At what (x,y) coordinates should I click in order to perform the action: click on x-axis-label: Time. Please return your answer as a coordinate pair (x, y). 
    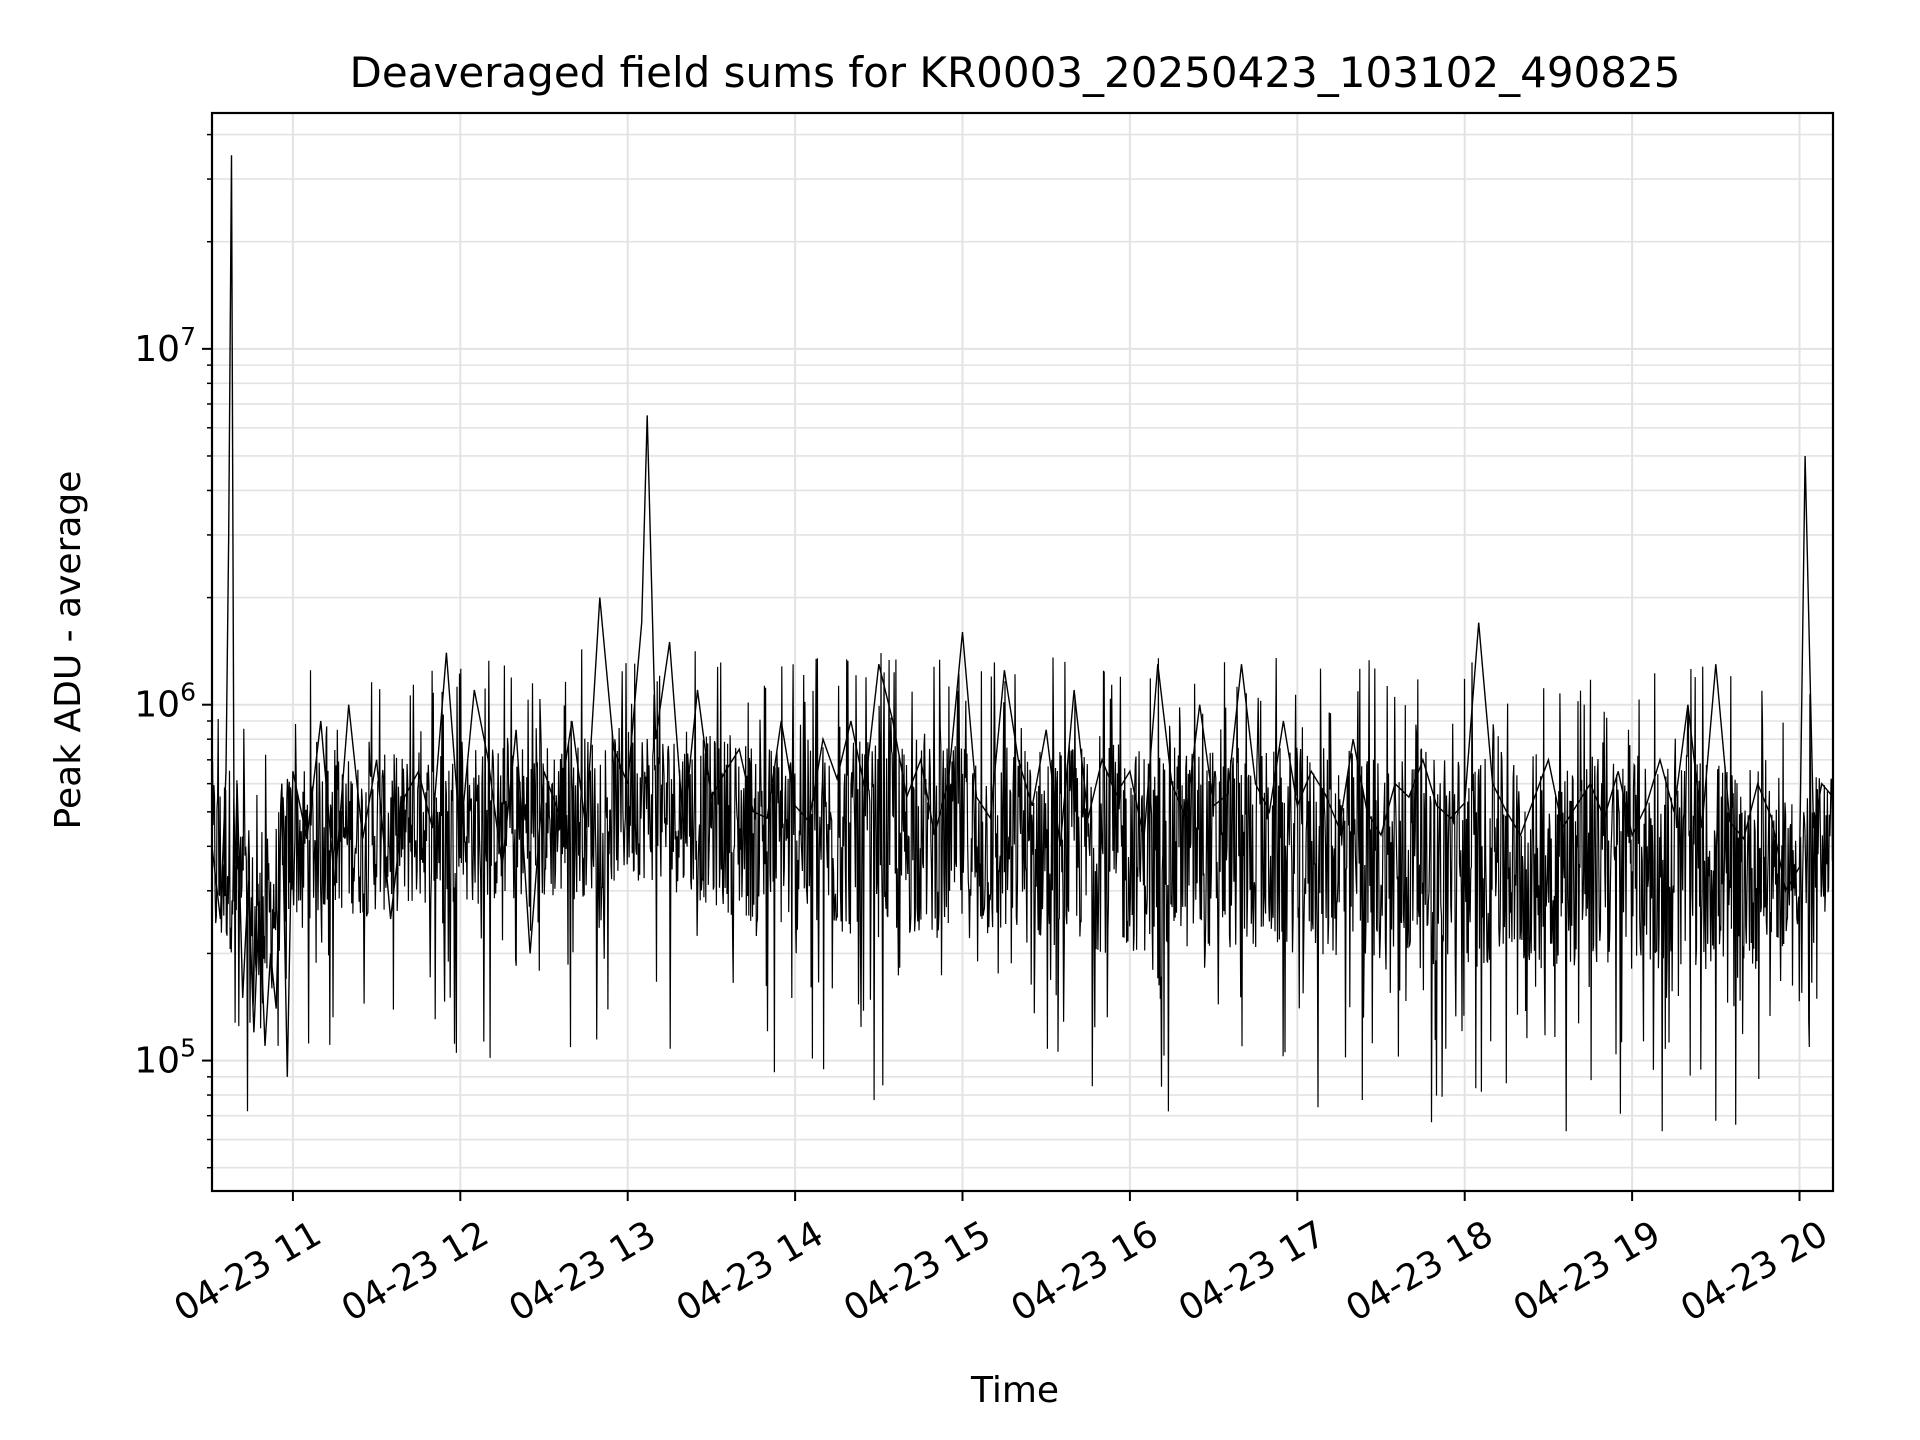
    Looking at the image, I should click on (1014, 1390).